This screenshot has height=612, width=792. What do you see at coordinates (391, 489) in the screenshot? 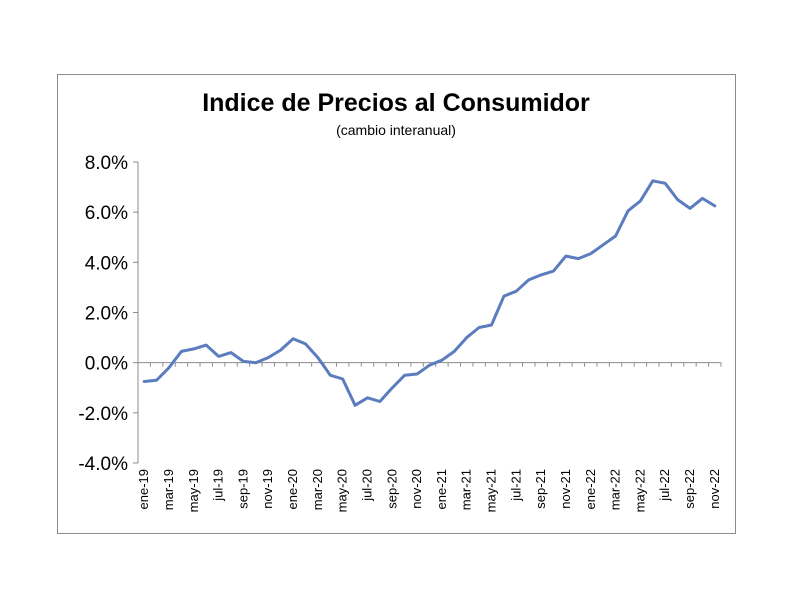
I see `x-tick-label: sep-20` at bounding box center [391, 489].